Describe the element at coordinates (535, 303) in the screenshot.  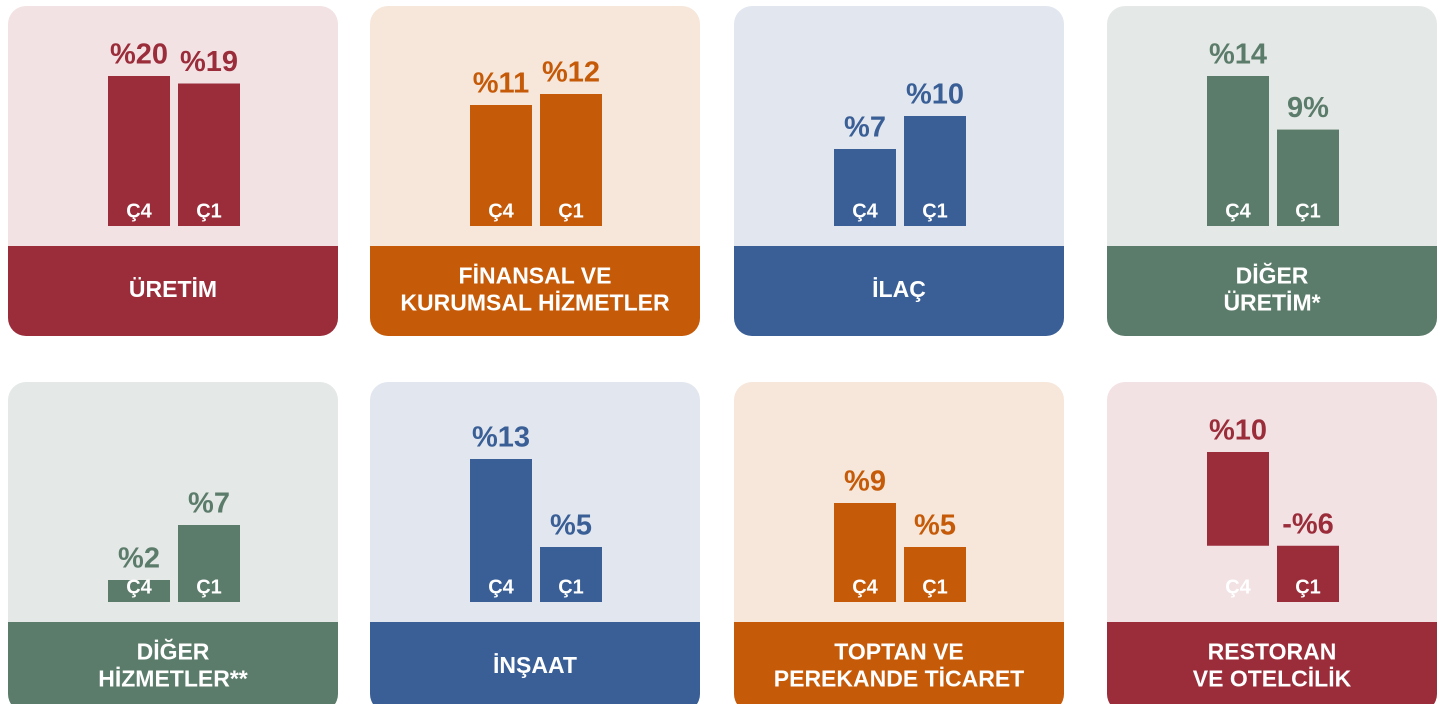
I see `panel-title: KURUMSAL HİZMETLER` at that location.